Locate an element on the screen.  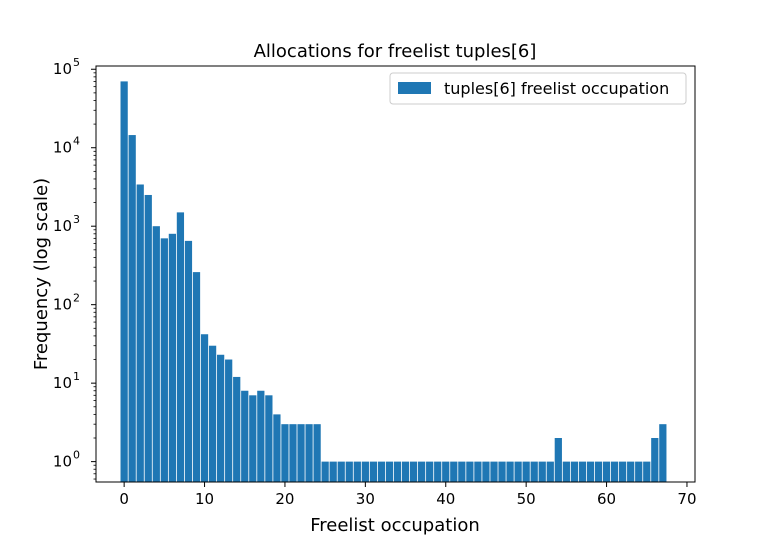
y-tick-exponent: 3 is located at coordinates (76, 219).